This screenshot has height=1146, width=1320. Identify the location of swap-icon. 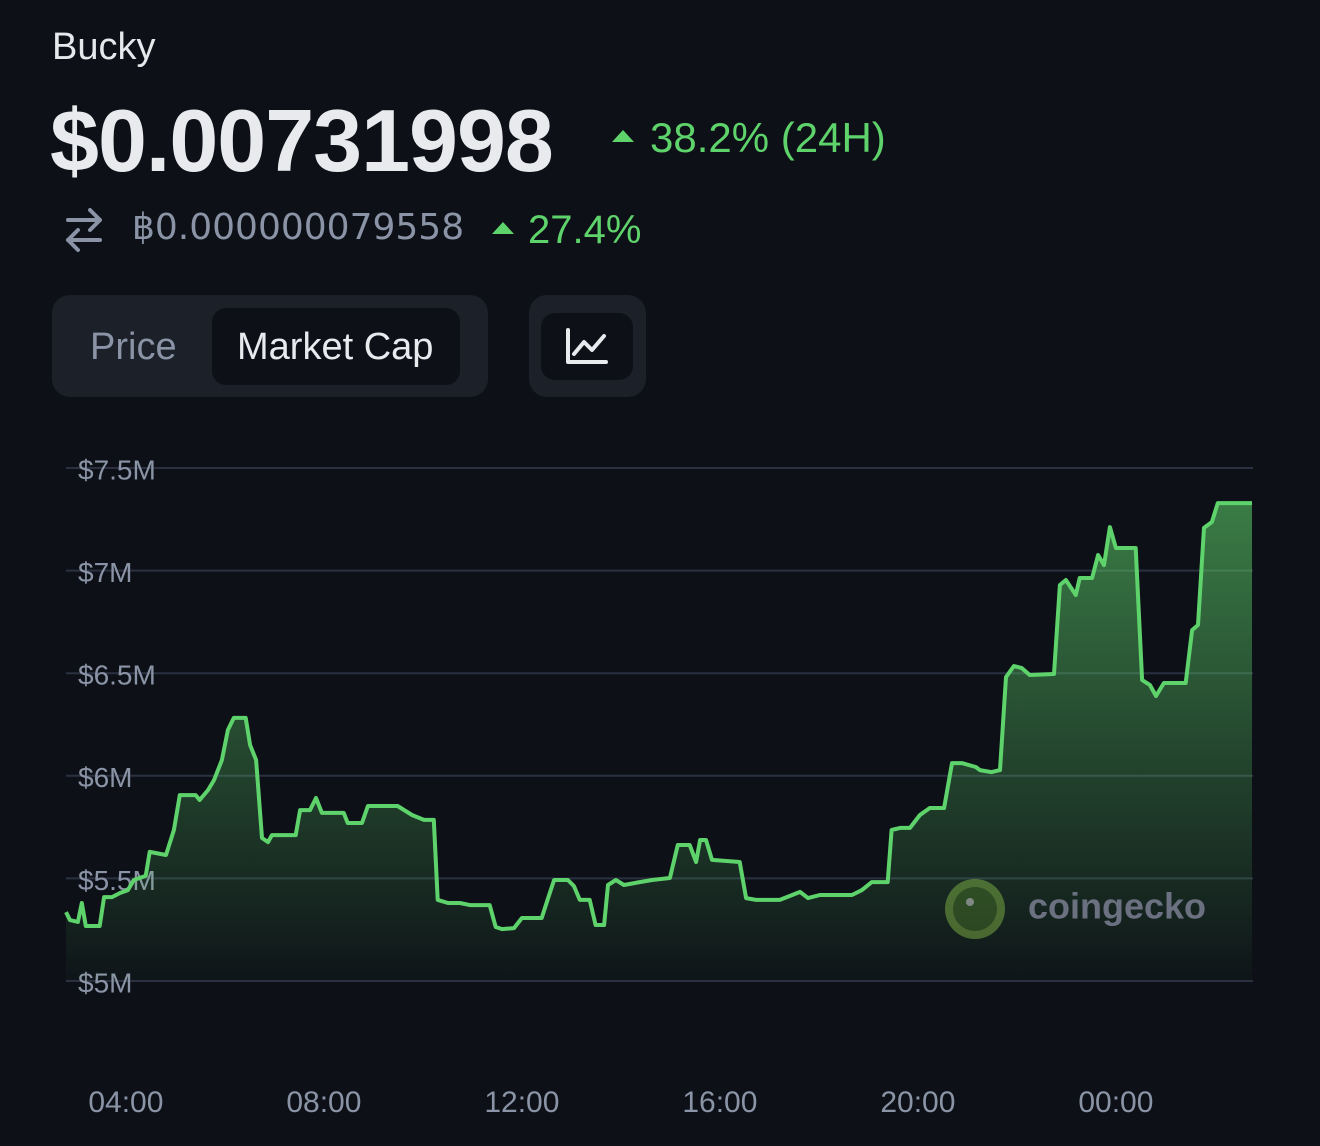
(84, 230).